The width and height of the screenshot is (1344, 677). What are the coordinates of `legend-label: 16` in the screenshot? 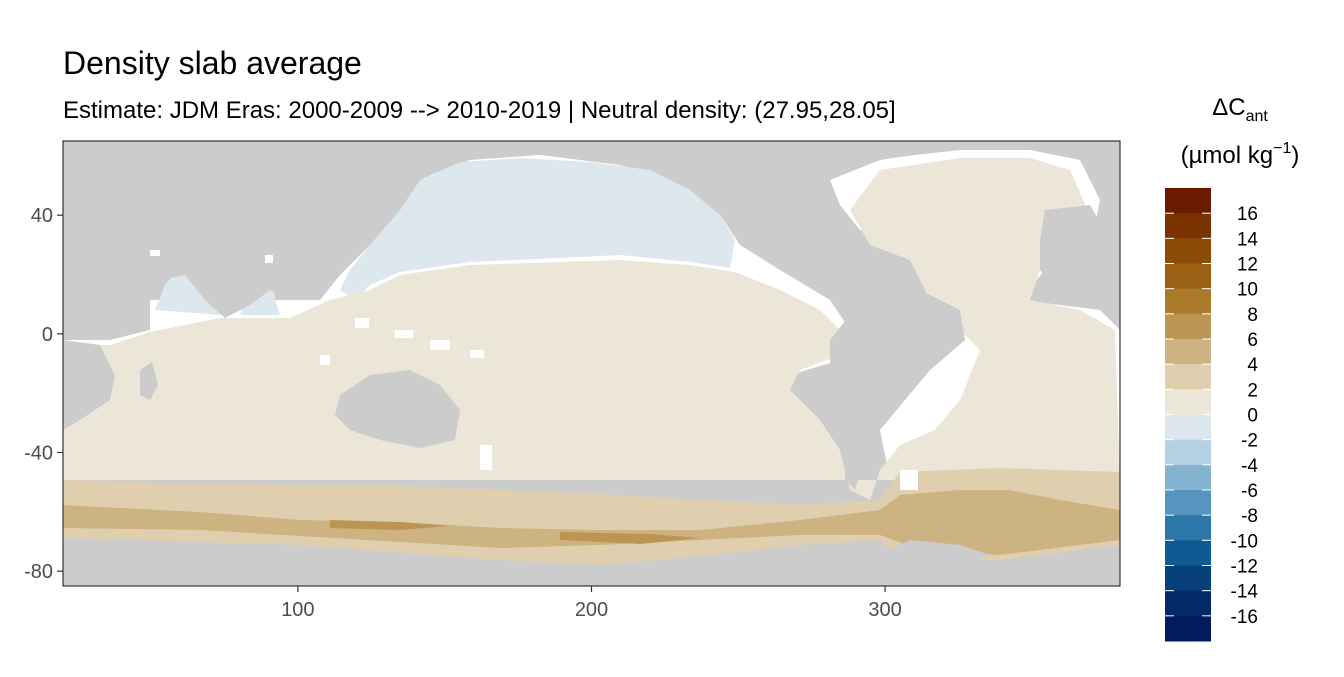 It's located at (1247, 214).